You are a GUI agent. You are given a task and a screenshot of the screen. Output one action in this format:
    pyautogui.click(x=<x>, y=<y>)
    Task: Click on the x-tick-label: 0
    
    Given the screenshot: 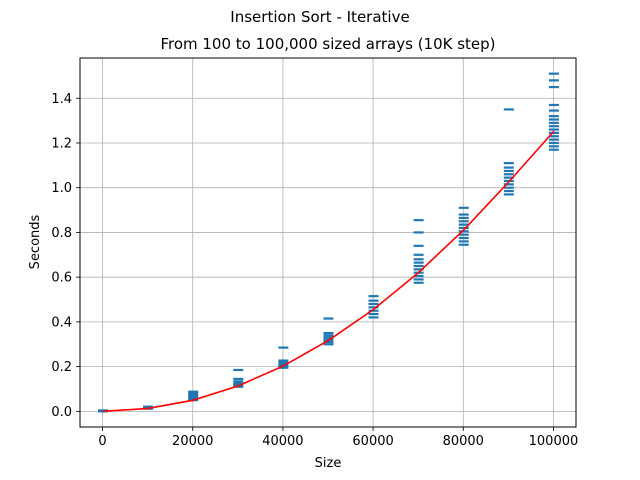 What is the action you would take?
    pyautogui.click(x=102, y=441)
    